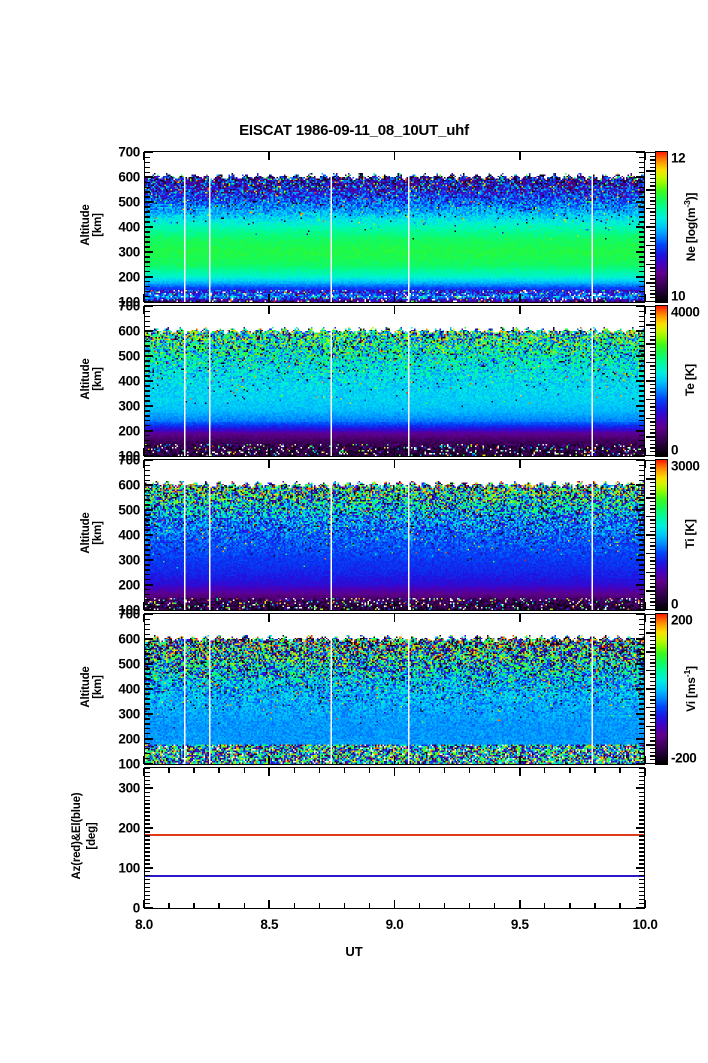  What do you see at coordinates (129, 456) in the screenshot?
I see `y-tick-label: 100` at bounding box center [129, 456].